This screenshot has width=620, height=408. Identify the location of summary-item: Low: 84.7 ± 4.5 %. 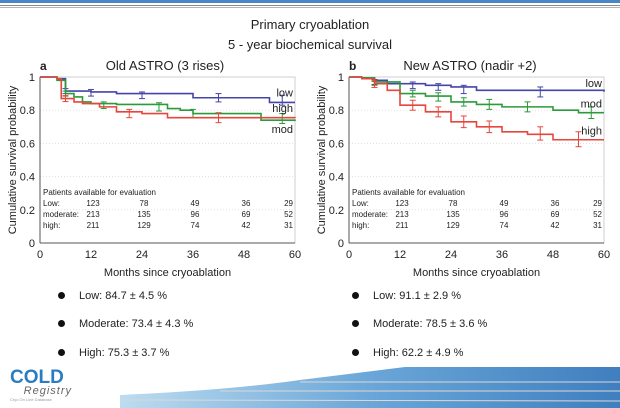
(112, 296).